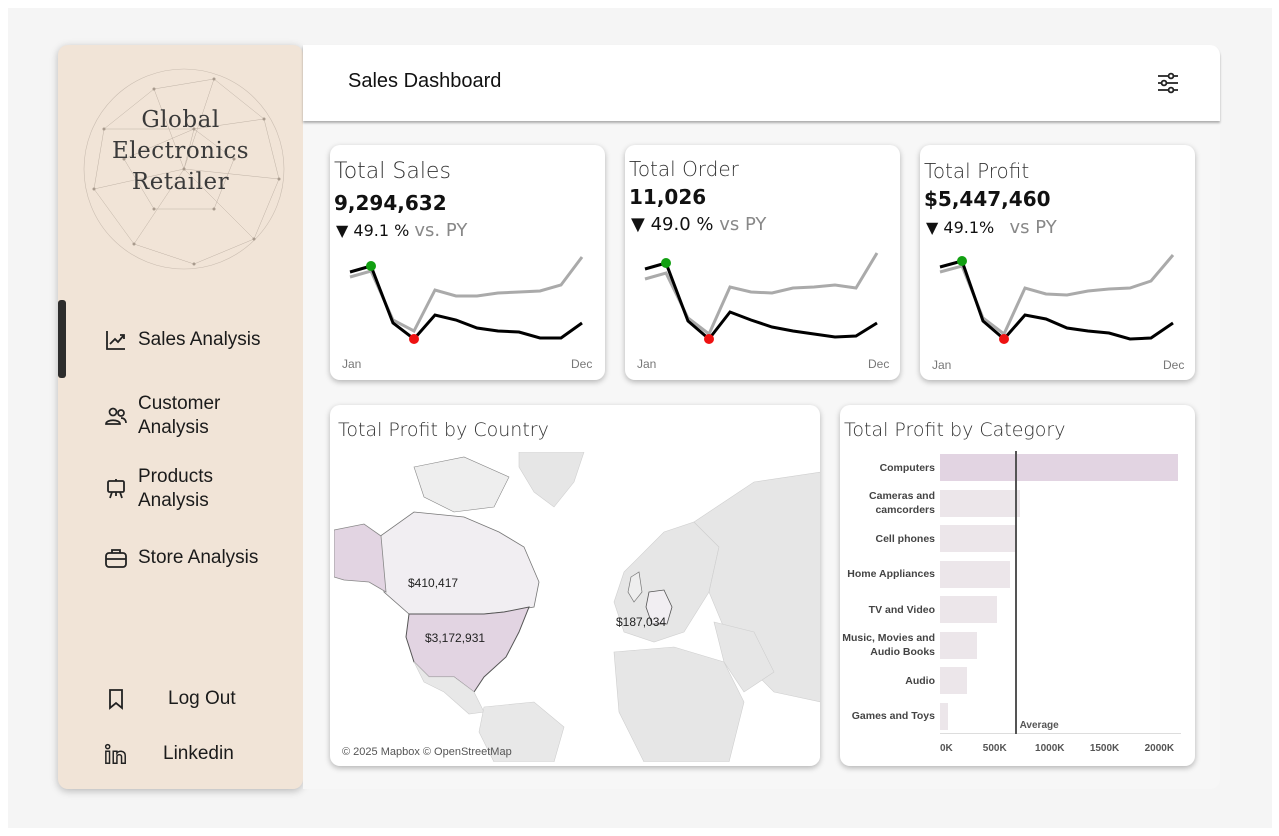  Describe the element at coordinates (455, 638) in the screenshot. I see `map-label-usa: $3,172,931` at that location.